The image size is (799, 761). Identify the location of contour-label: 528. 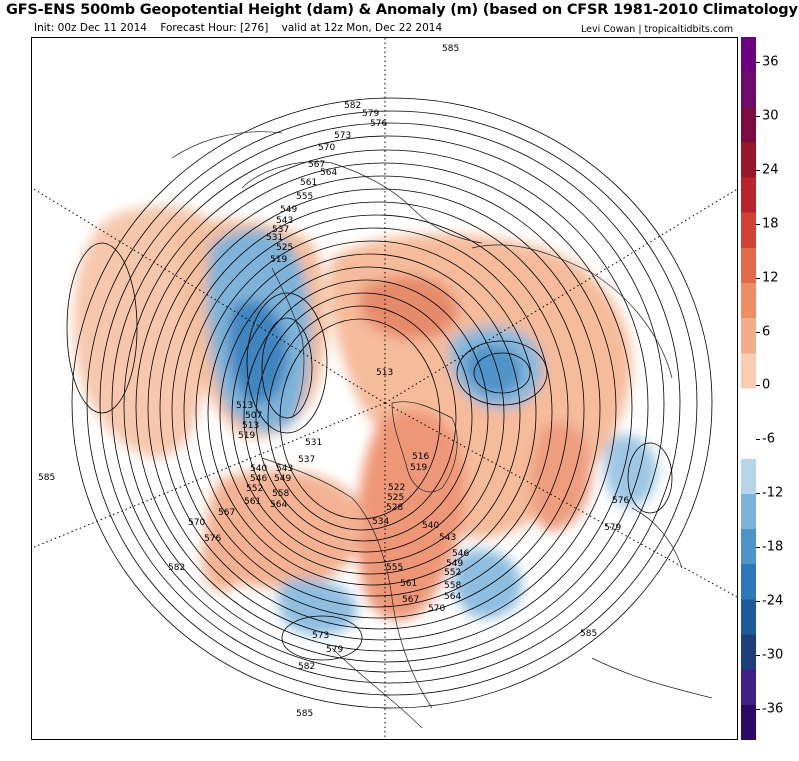
(394, 508).